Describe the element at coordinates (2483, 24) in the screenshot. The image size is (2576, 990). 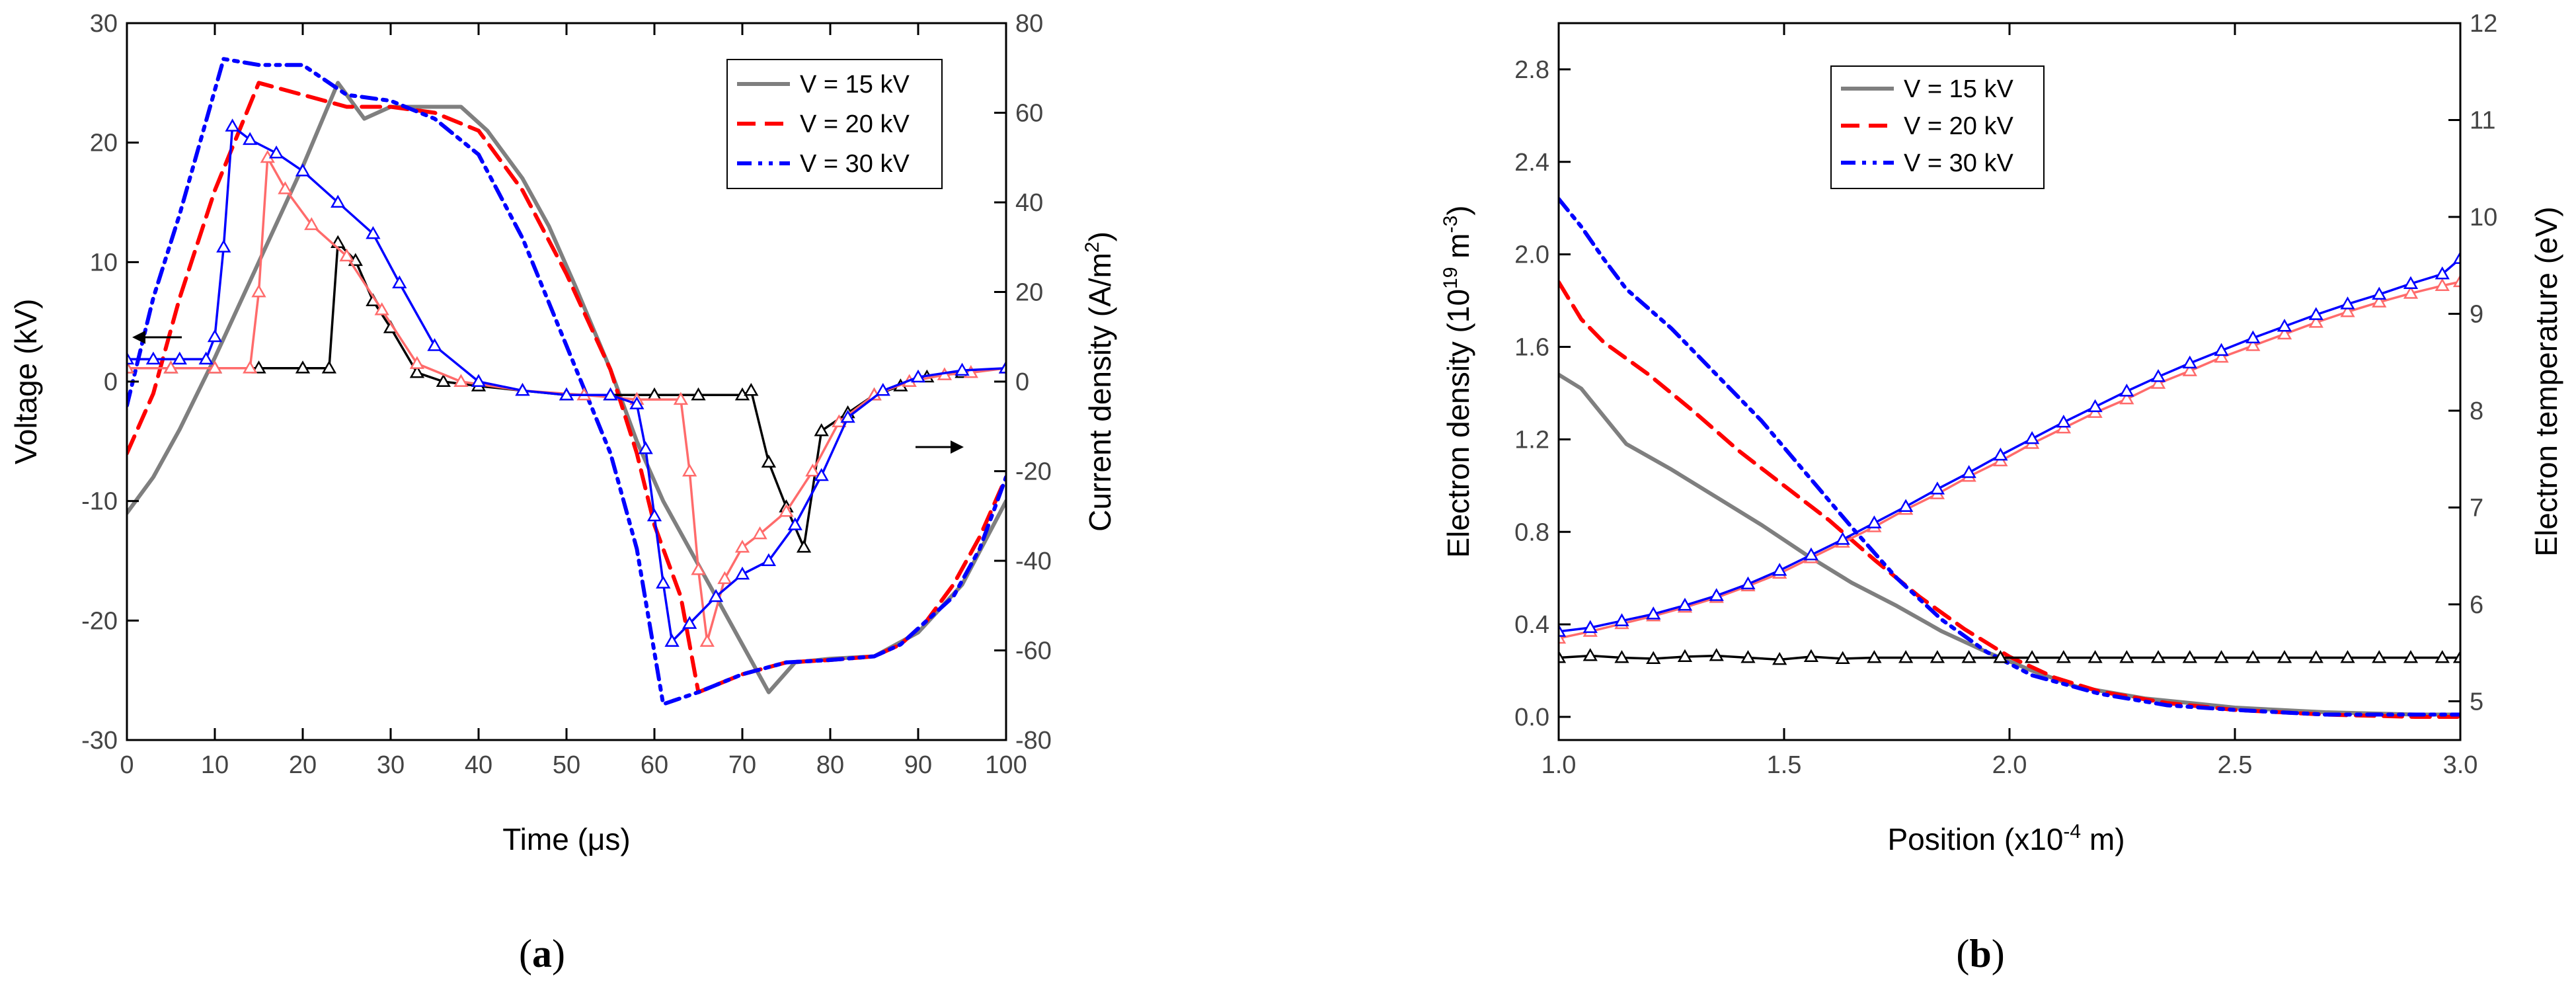
I see `chart-b-ytick-right-label: 12` at that location.